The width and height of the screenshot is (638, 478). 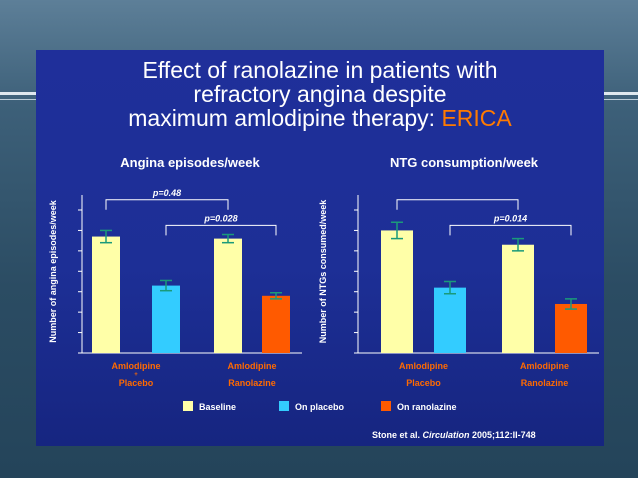 What do you see at coordinates (397, 435) in the screenshot?
I see `citation-prefix: Stone et al.` at bounding box center [397, 435].